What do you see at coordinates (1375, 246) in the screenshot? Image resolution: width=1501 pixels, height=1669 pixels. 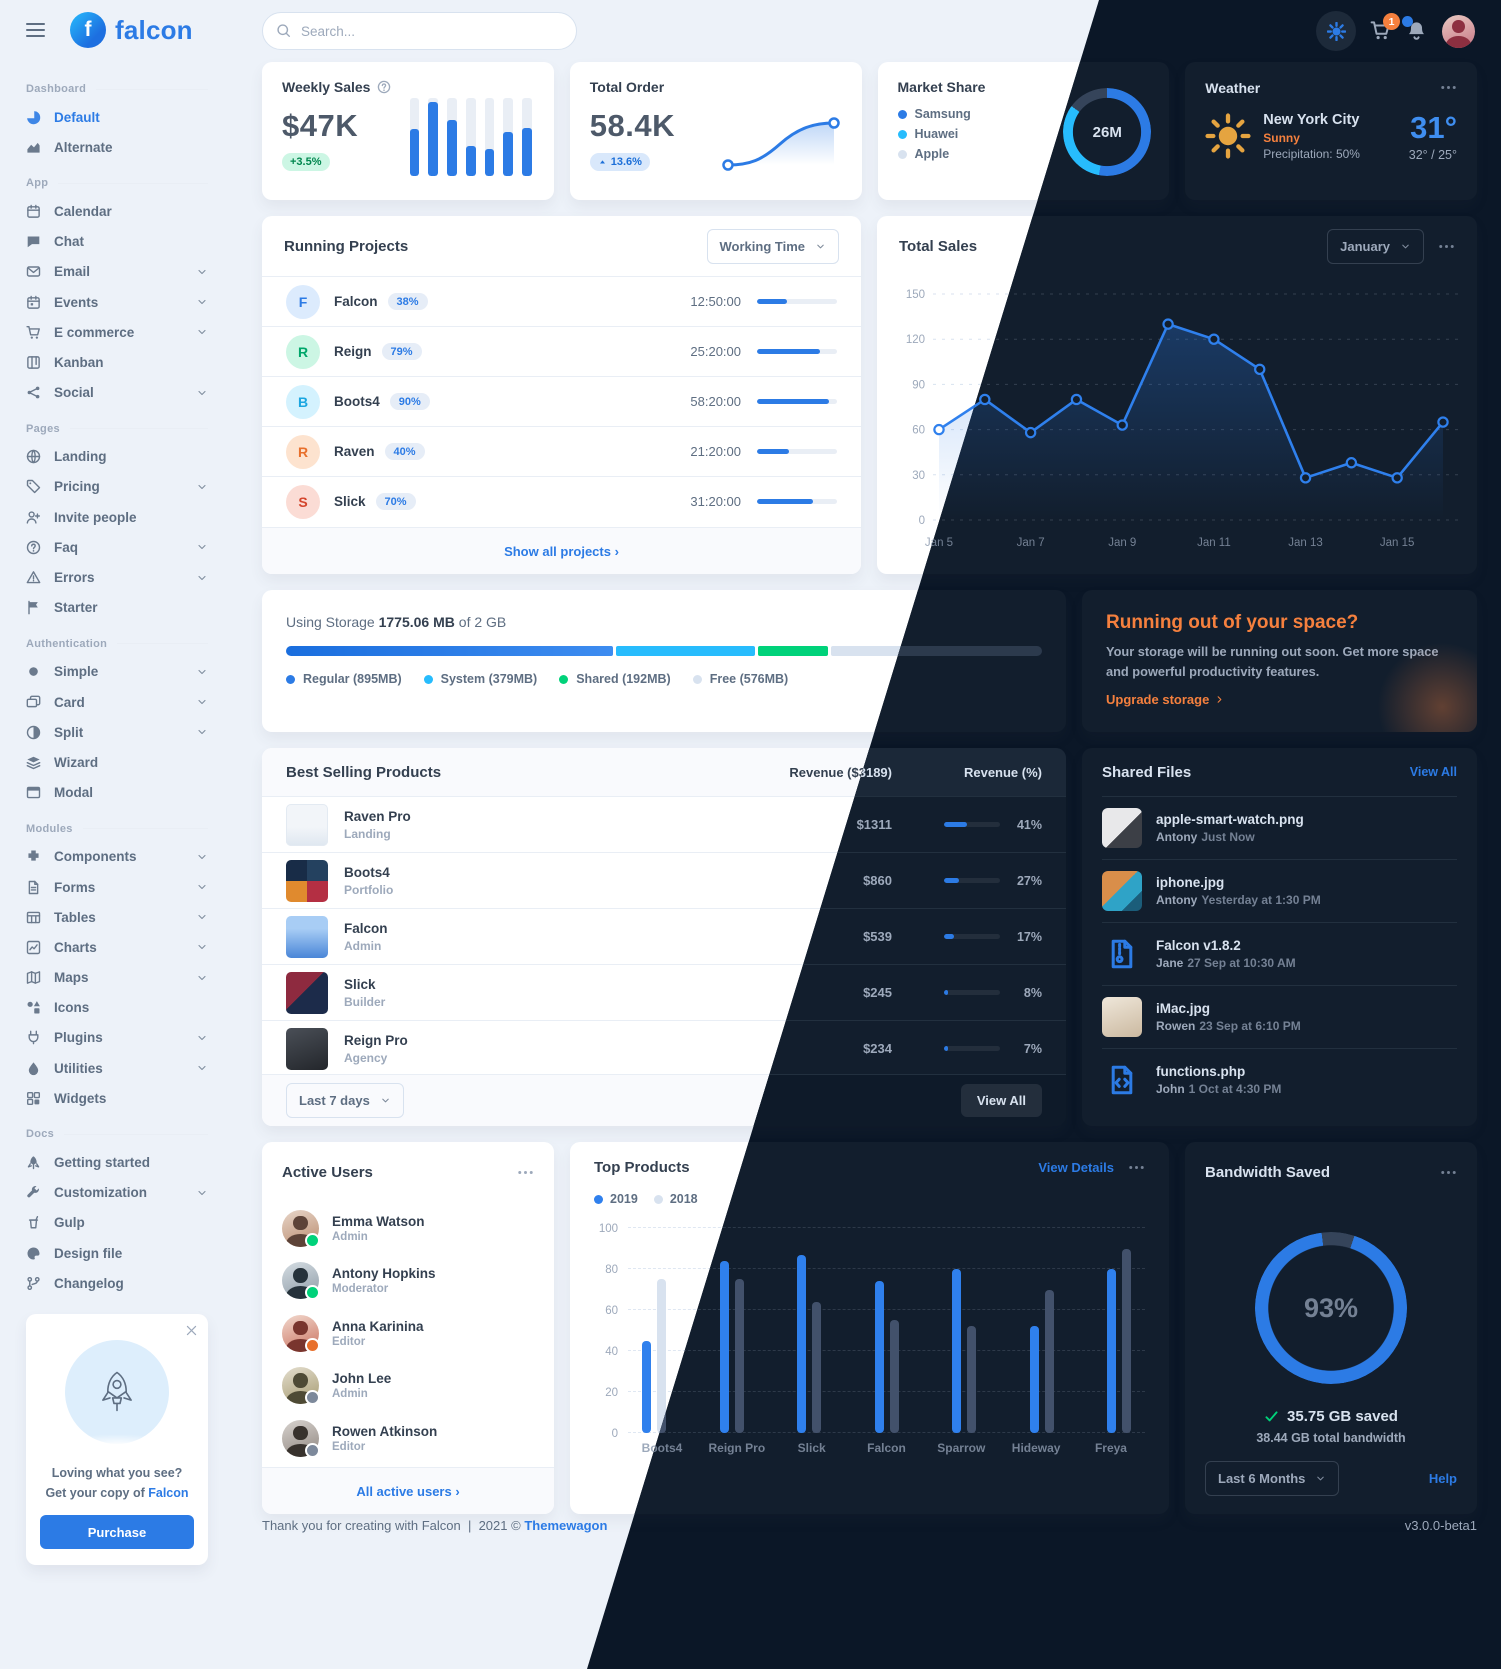 I see `month-select: January` at bounding box center [1375, 246].